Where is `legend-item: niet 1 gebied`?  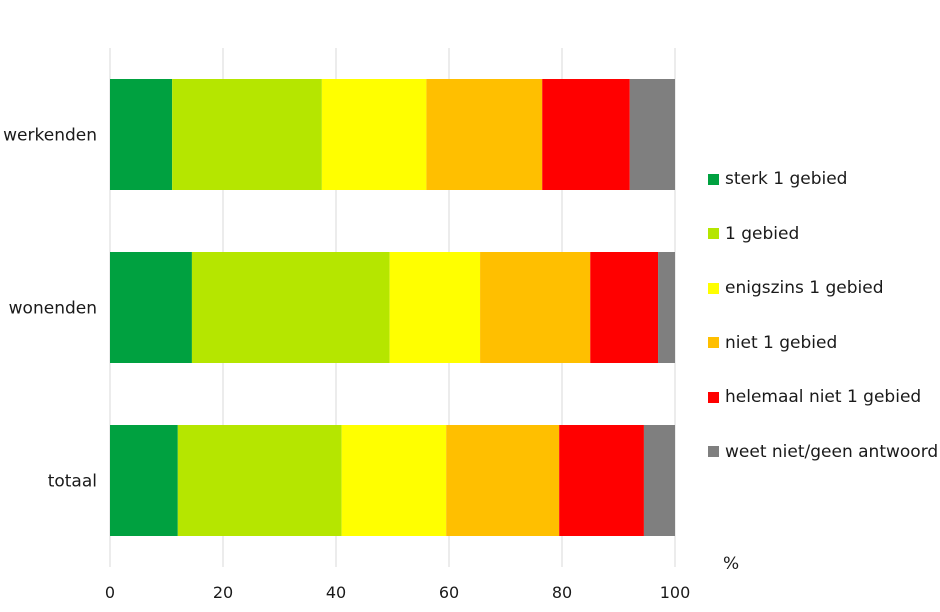
legend-item: niet 1 gebied is located at coordinates (823, 343).